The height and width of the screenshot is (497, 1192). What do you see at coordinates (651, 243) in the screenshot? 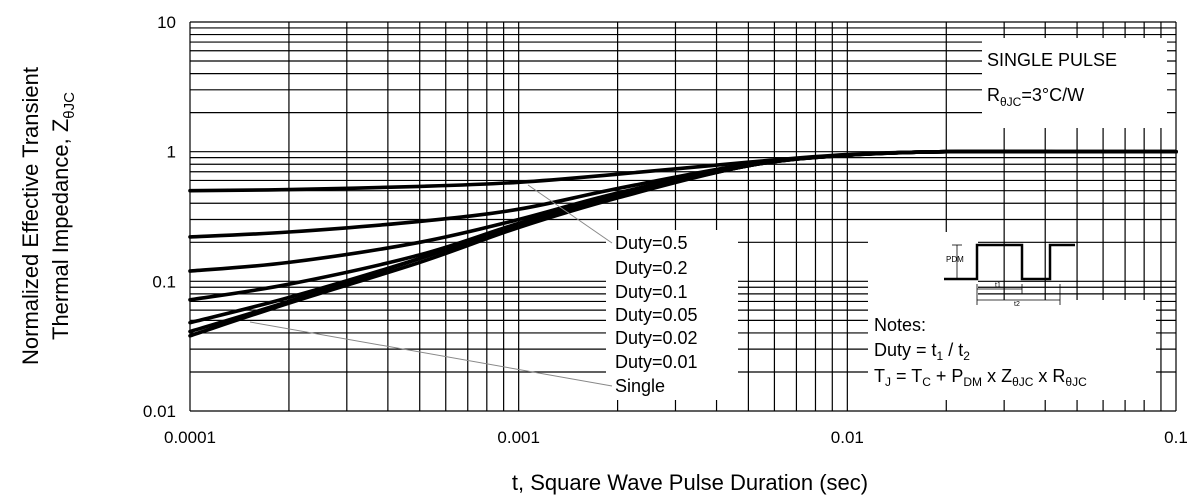
I see `legend-label-duty-0-5: Duty=0.5` at bounding box center [651, 243].